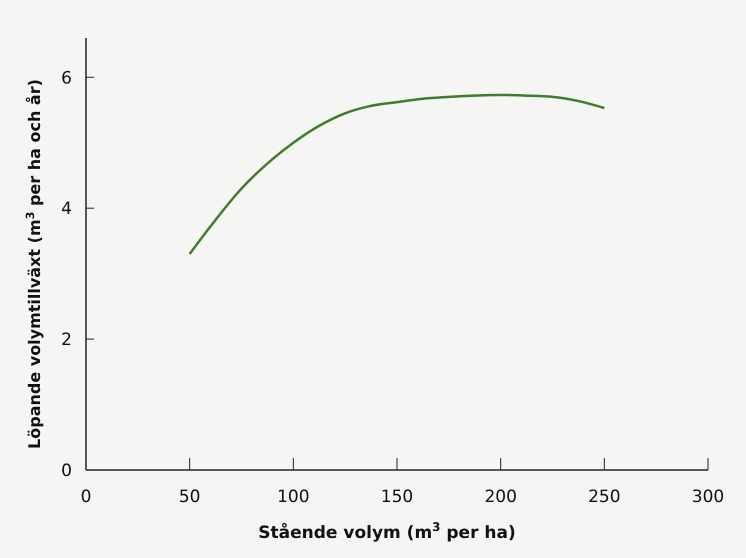 The height and width of the screenshot is (558, 746). What do you see at coordinates (66, 471) in the screenshot?
I see `y-tick-label: 0` at bounding box center [66, 471].